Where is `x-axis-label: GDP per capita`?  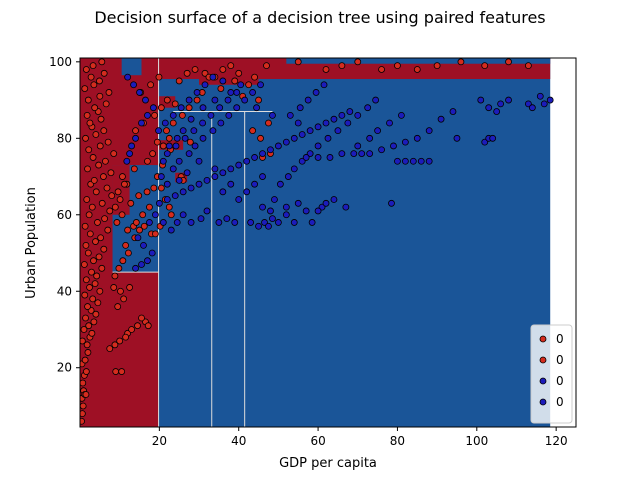
x-axis-label: GDP per capita is located at coordinates (328, 463).